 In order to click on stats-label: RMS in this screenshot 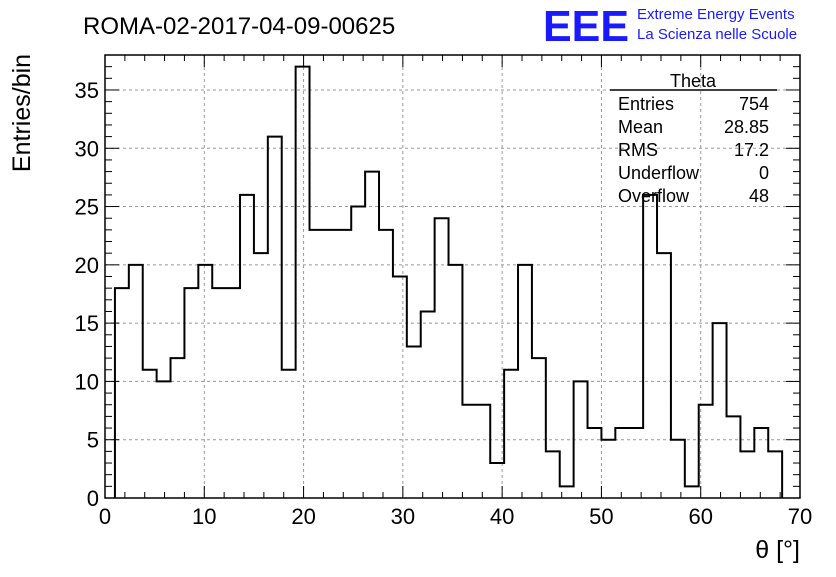, I will do `click(638, 150)`.